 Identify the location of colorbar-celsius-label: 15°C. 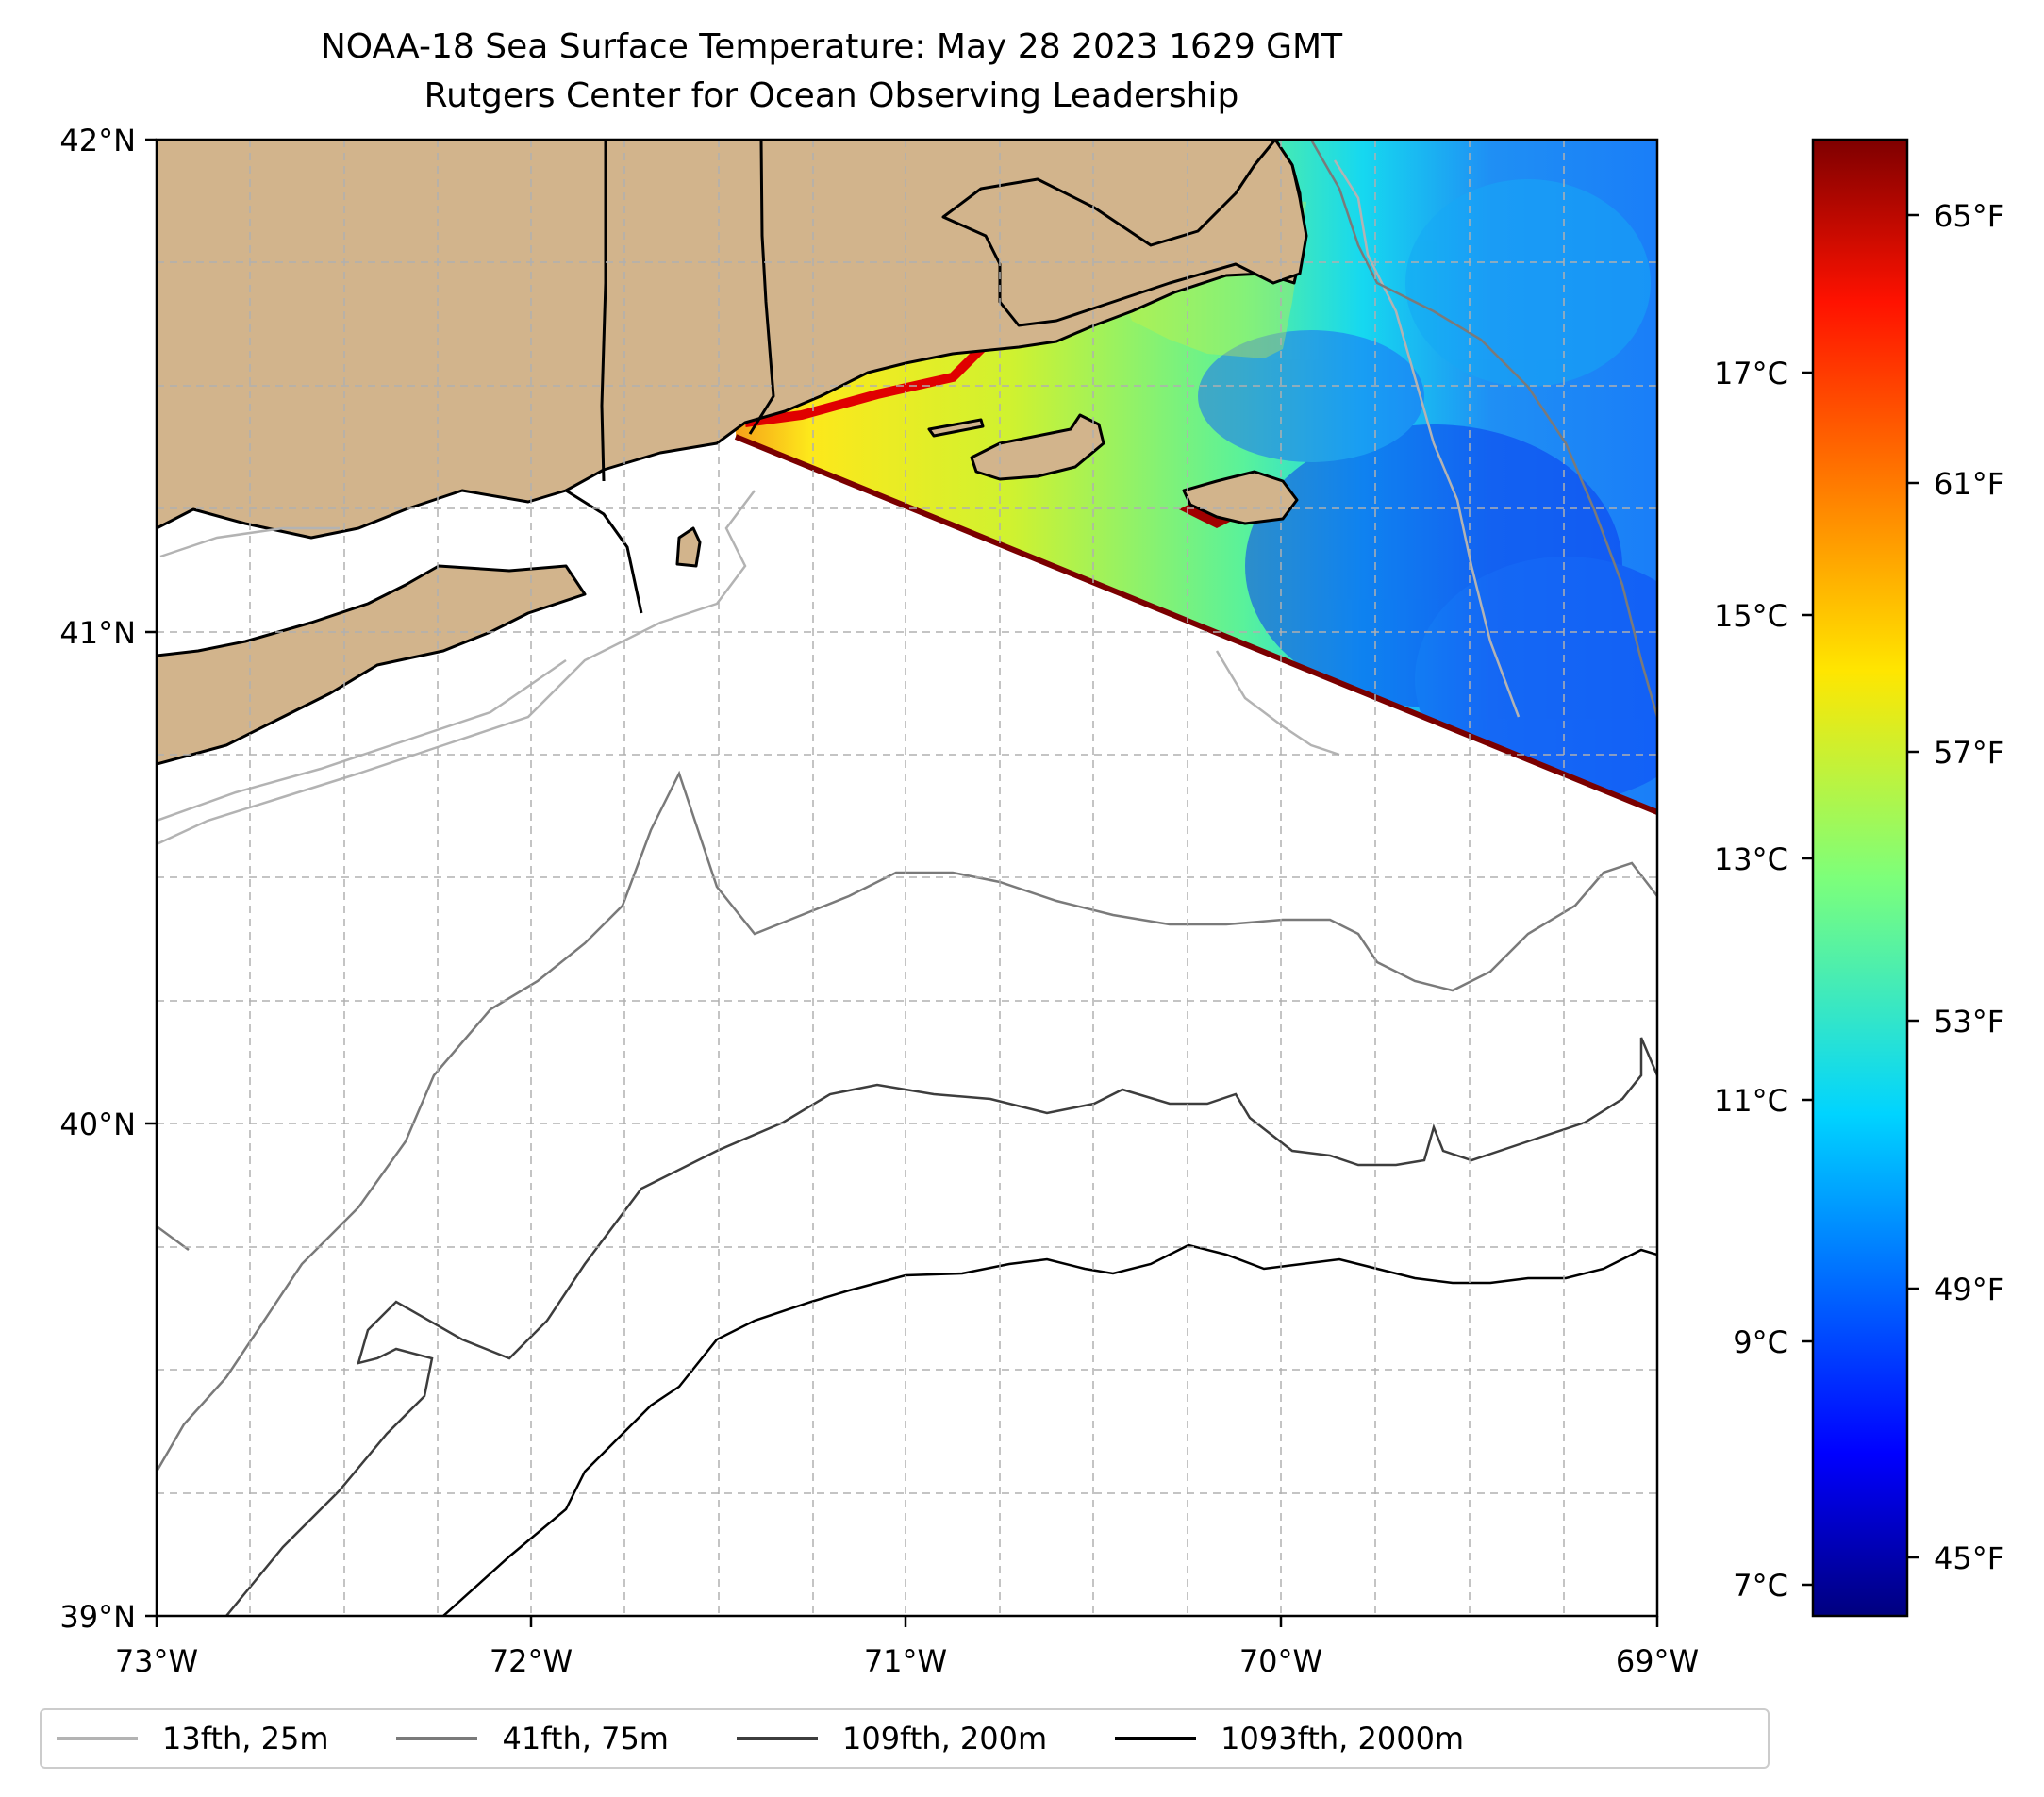
(1751, 616).